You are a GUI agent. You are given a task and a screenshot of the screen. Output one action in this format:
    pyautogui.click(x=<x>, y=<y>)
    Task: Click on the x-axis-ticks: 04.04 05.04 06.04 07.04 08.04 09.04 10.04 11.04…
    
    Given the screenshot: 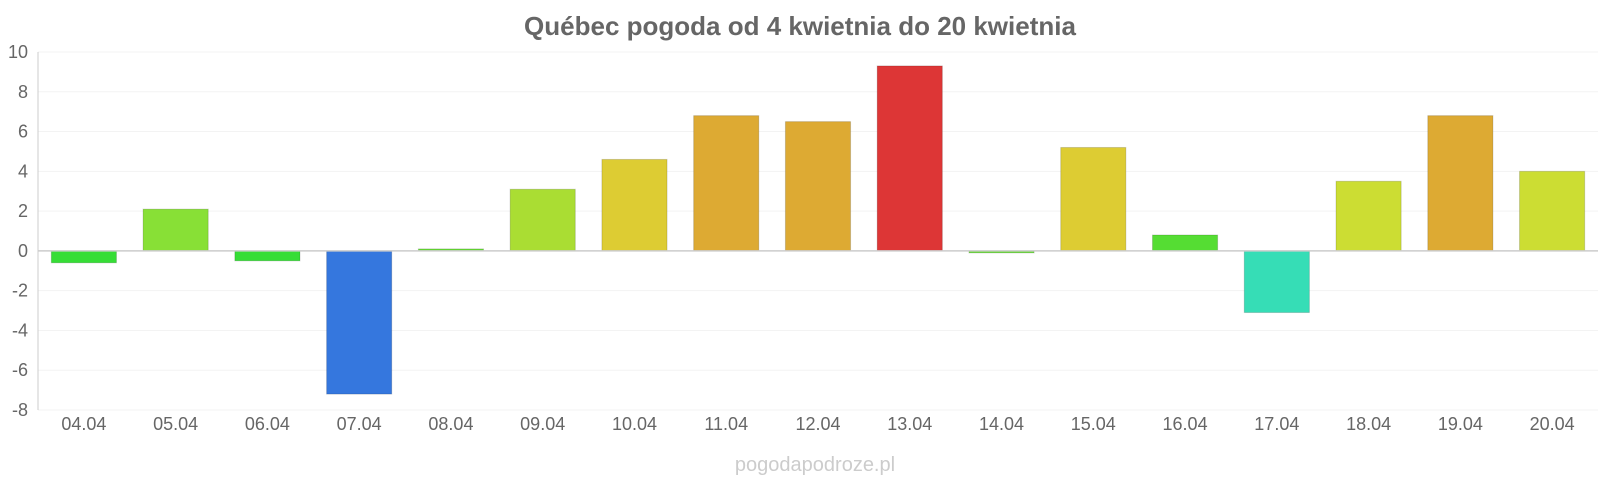 What is the action you would take?
    pyautogui.click(x=817, y=424)
    